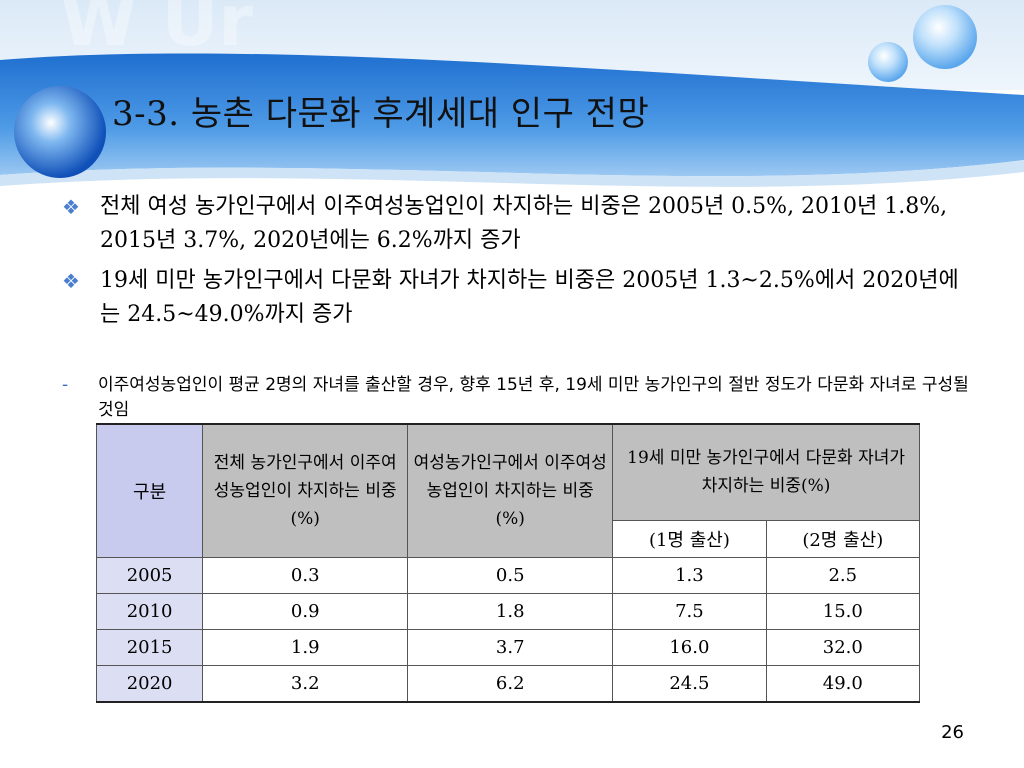 This screenshot has width=1024, height=768. I want to click on row-year: 2005, so click(149, 575).